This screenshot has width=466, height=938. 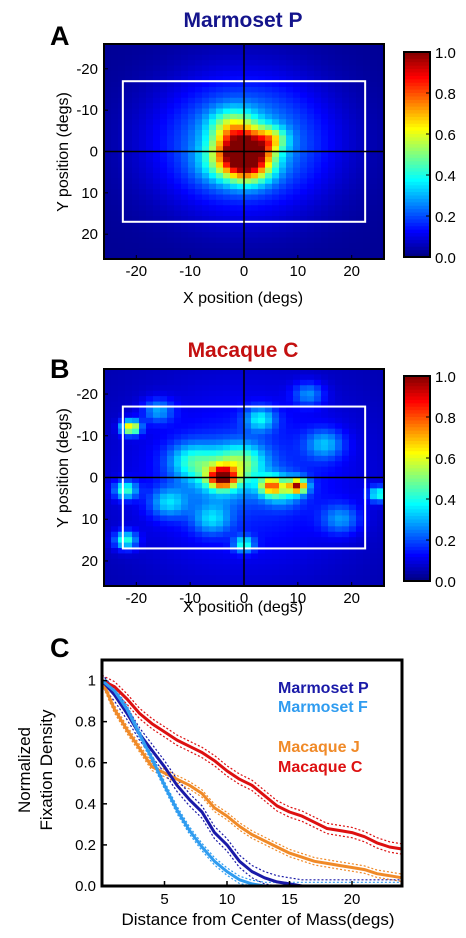 What do you see at coordinates (243, 350) in the screenshot?
I see `panel-b-title: Macaque C` at bounding box center [243, 350].